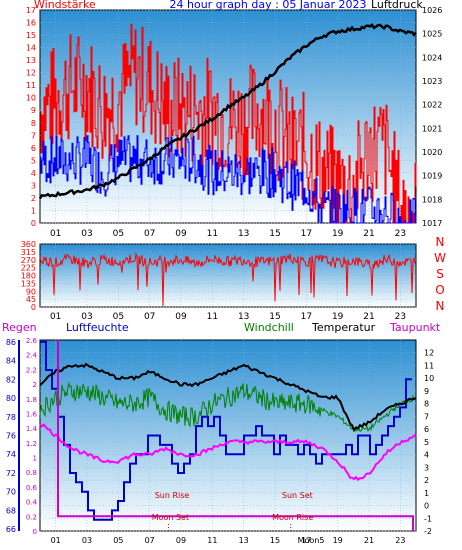 The image size is (462, 550). What do you see at coordinates (55, 234) in the screenshot?
I see `hour-label-wind: 01` at bounding box center [55, 234].